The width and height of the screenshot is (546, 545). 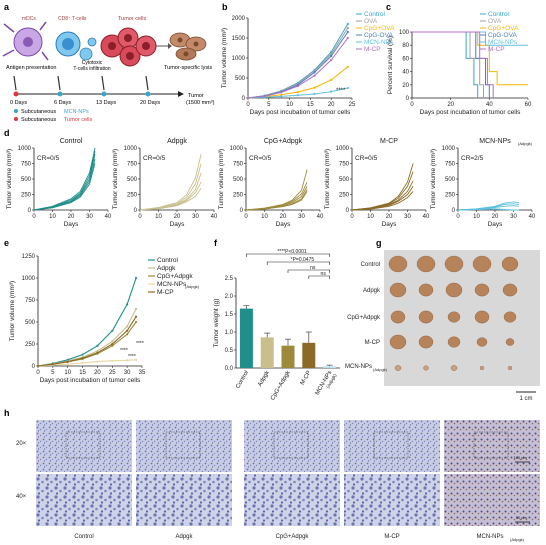 What do you see at coordinates (112, 373) in the screenshot?
I see `x-tick-label: 25` at bounding box center [112, 373].